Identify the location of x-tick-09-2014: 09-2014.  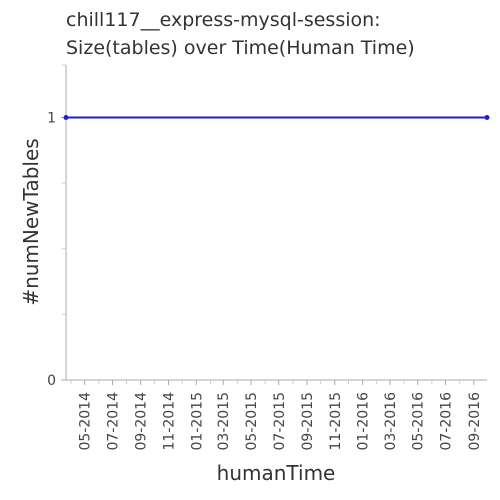
(142, 415).